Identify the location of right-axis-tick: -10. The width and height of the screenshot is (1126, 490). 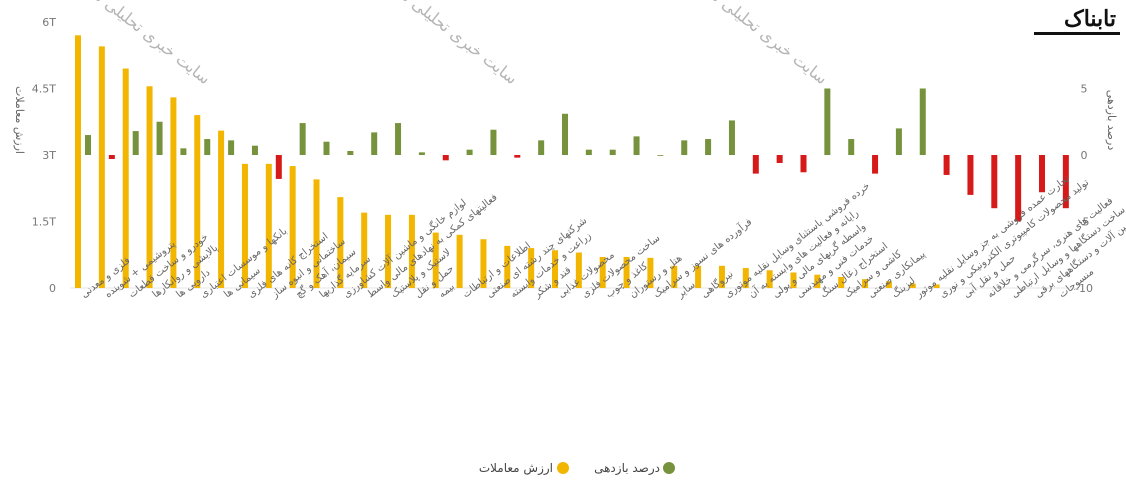
(1084, 288).